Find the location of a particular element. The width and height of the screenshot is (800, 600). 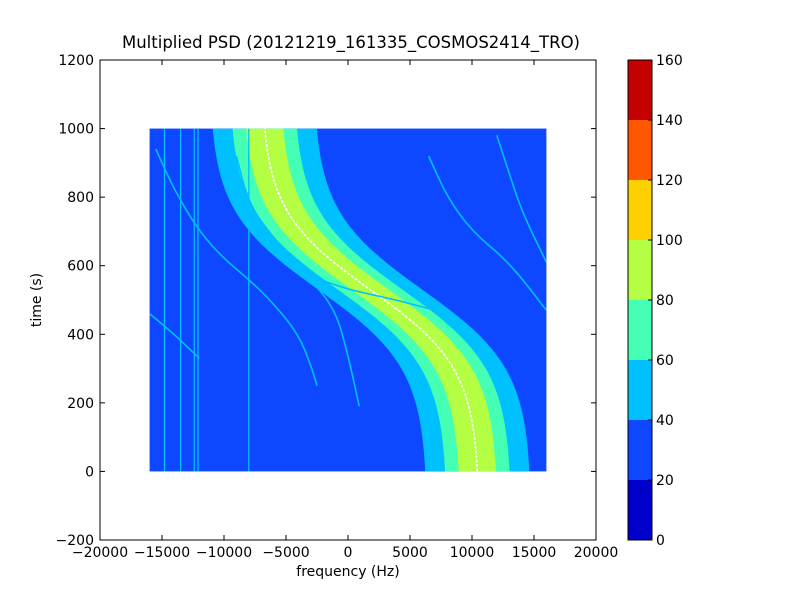

y-tick-label: −200 is located at coordinates (75, 541).